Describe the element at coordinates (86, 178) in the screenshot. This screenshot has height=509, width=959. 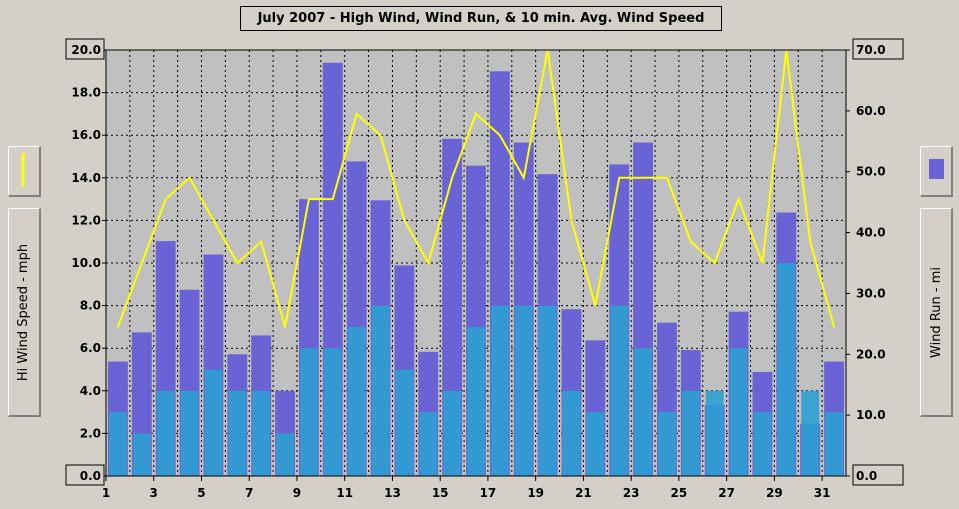
I see `left-tick-label: 14.0` at that location.